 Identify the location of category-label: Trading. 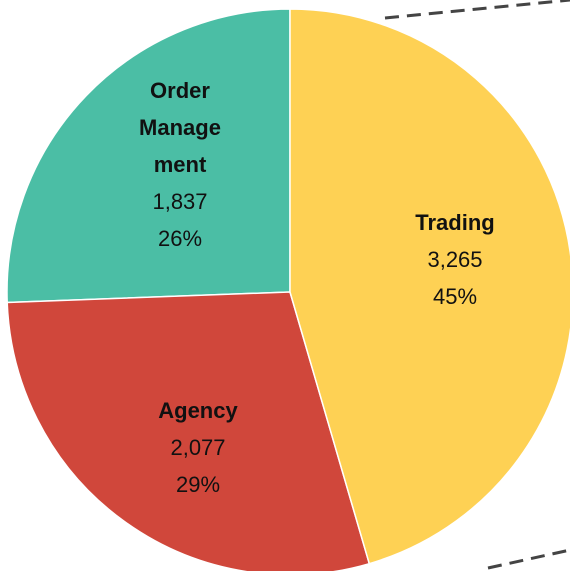
(455, 222).